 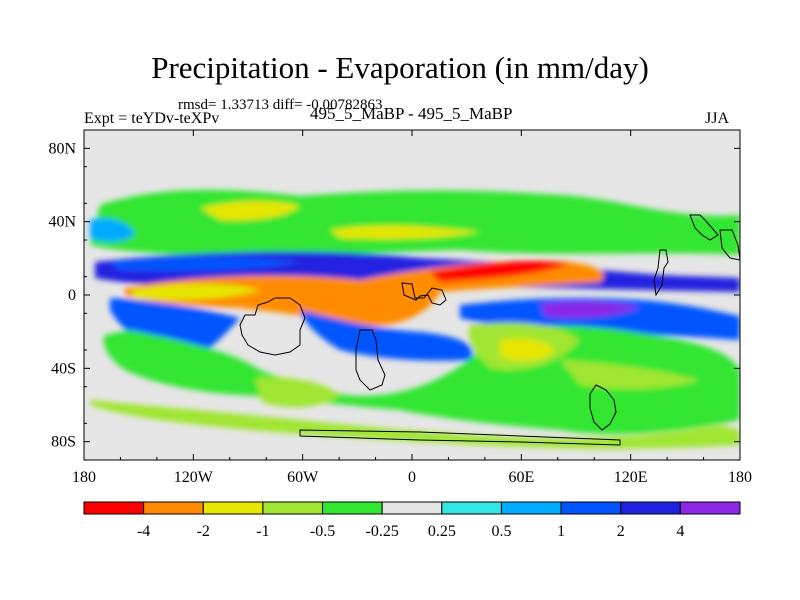 I want to click on case-label: 495_5_MaBP - 495_5_MaBP, so click(x=411, y=113).